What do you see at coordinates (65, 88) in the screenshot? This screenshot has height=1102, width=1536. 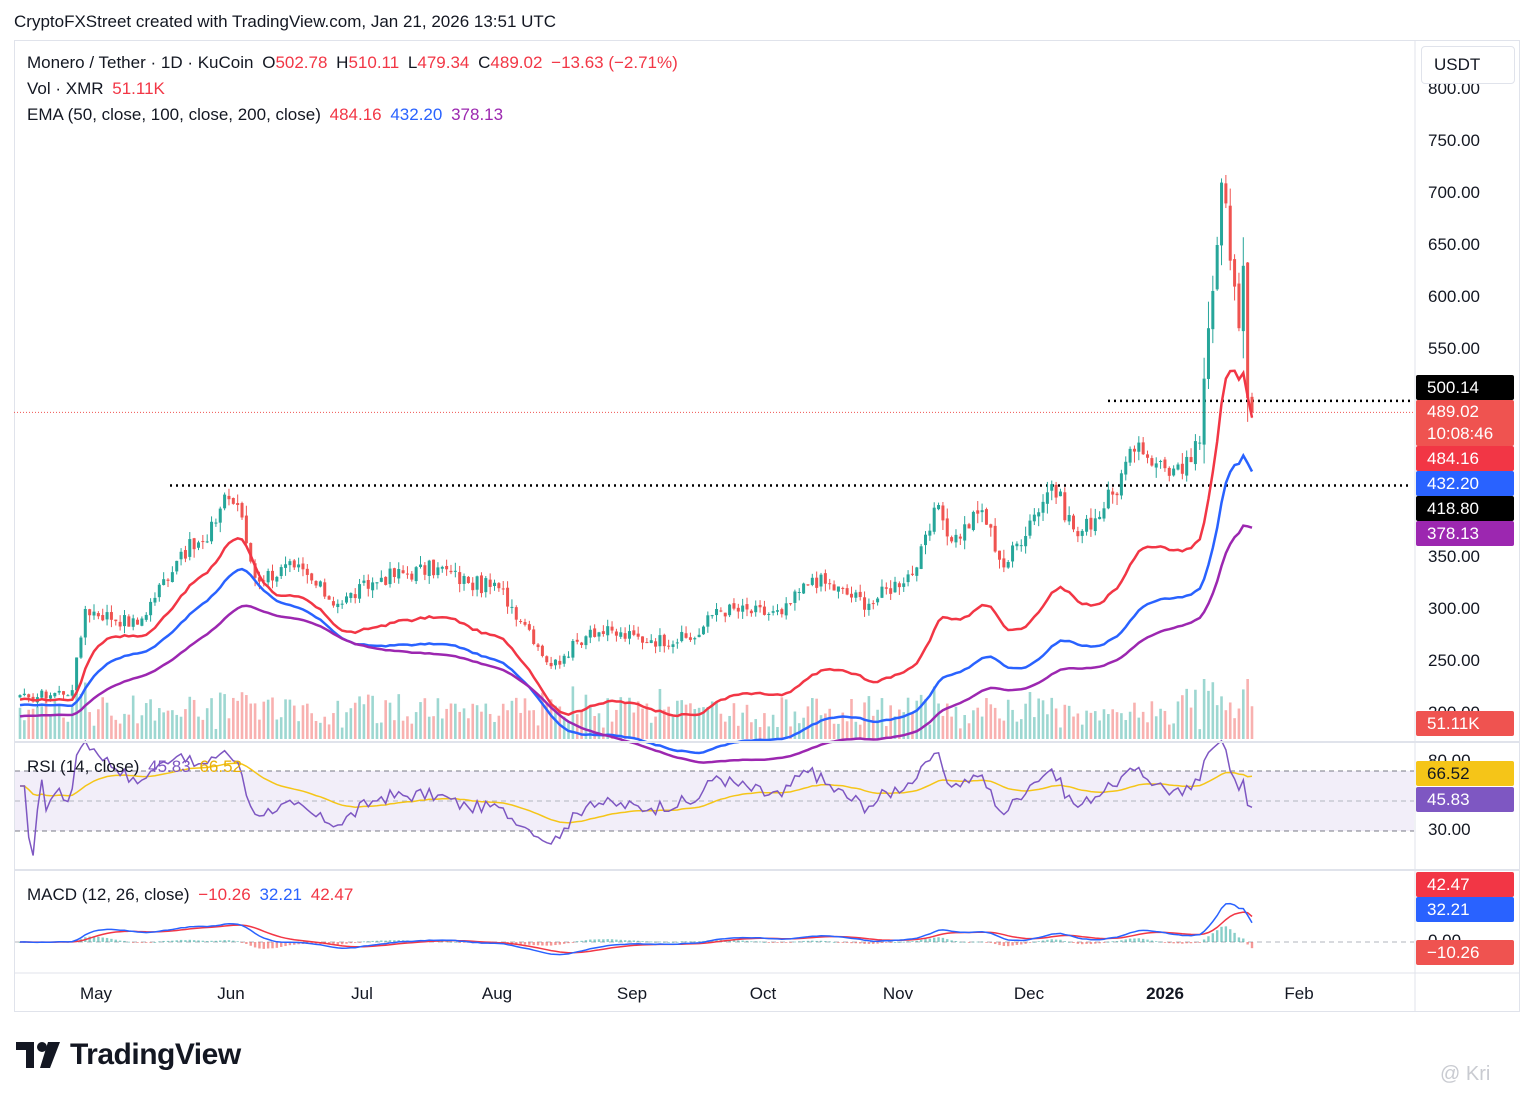 I see `volume-label: Vol · XMR` at bounding box center [65, 88].